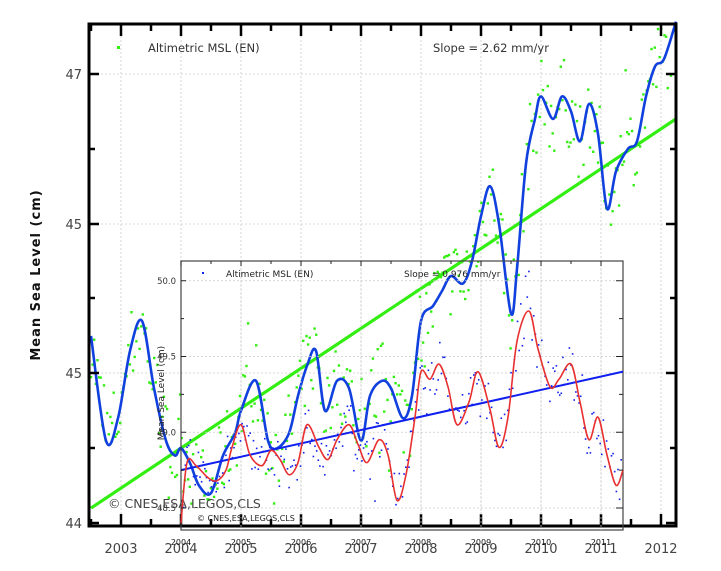  Describe the element at coordinates (204, 48) in the screenshot. I see `main-legend-label: Altimetric MSL (EN)` at that location.